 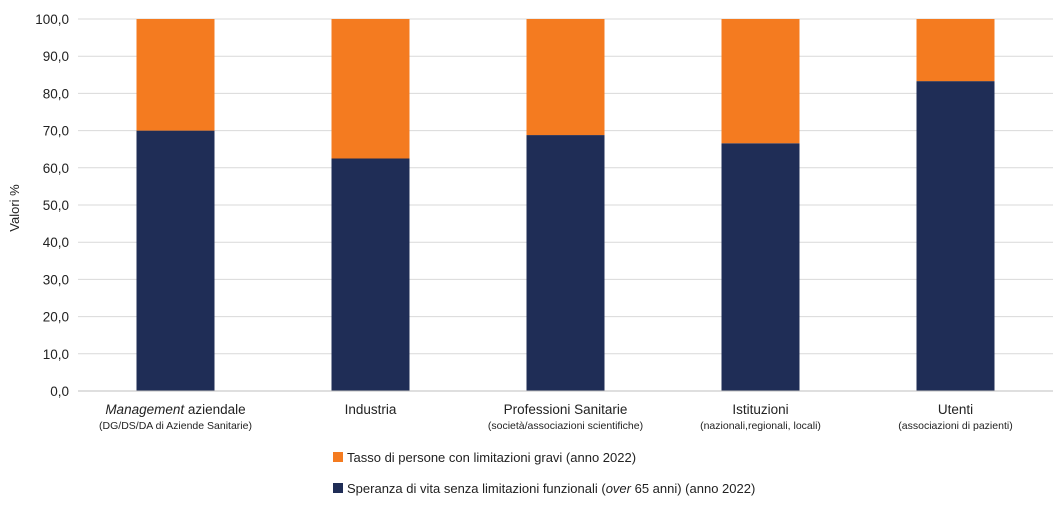 What do you see at coordinates (56, 93) in the screenshot?
I see `y-tick-label: 80,0` at bounding box center [56, 93].